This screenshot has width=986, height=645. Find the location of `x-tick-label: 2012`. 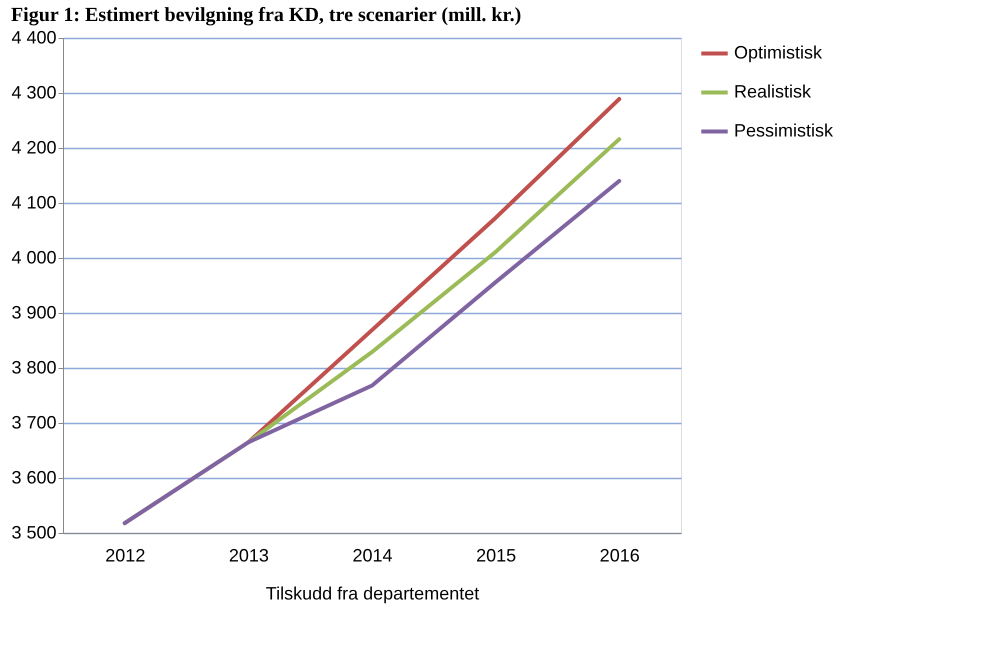

x-tick-label: 2012 is located at coordinates (125, 556).